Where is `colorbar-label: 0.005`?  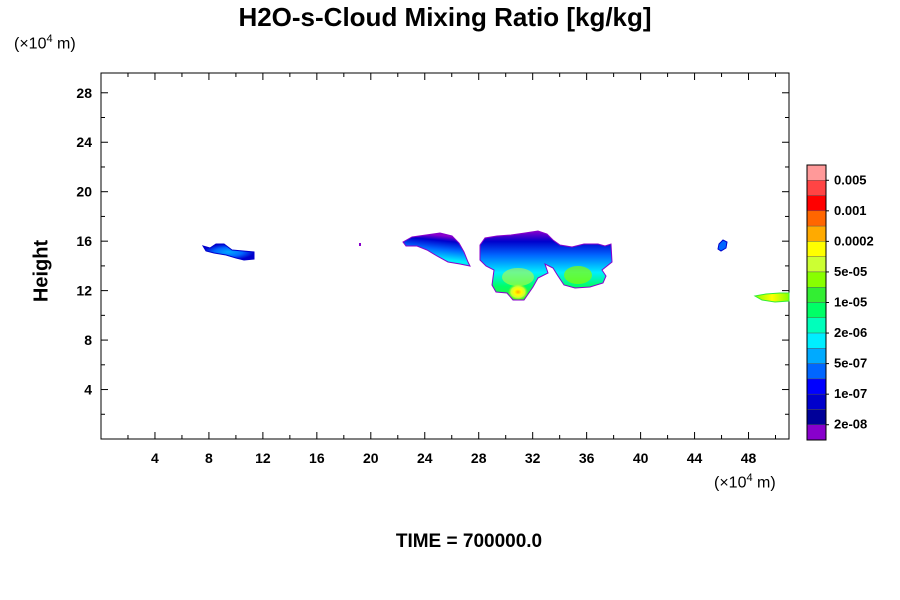
colorbar-label: 0.005 is located at coordinates (850, 179).